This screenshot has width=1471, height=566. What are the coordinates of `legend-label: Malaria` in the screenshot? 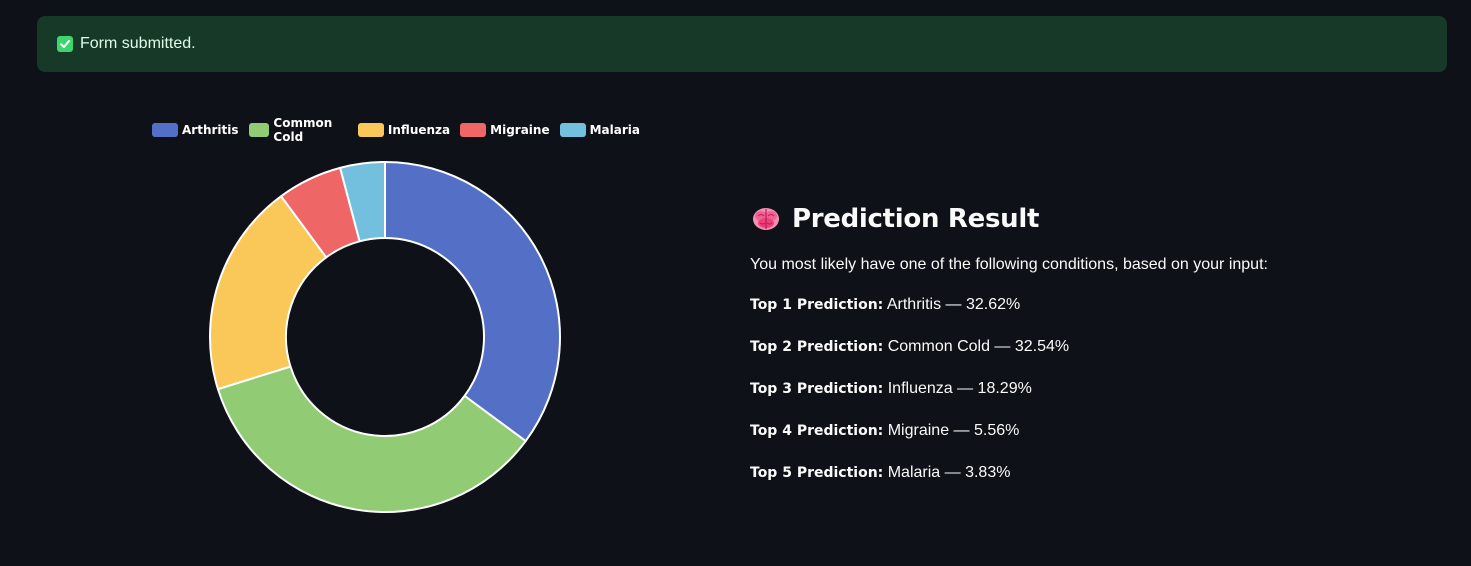 It's located at (614, 130).